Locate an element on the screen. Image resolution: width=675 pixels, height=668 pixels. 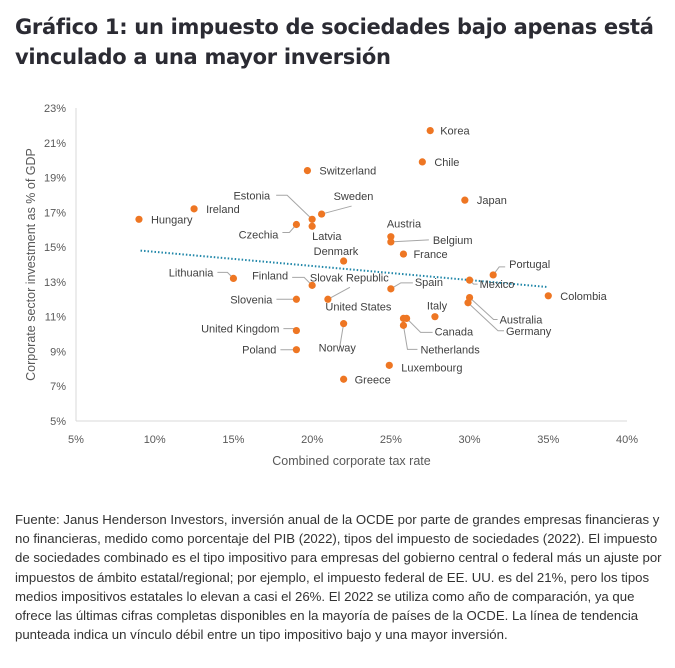
data-point-label: Canada is located at coordinates (454, 332).